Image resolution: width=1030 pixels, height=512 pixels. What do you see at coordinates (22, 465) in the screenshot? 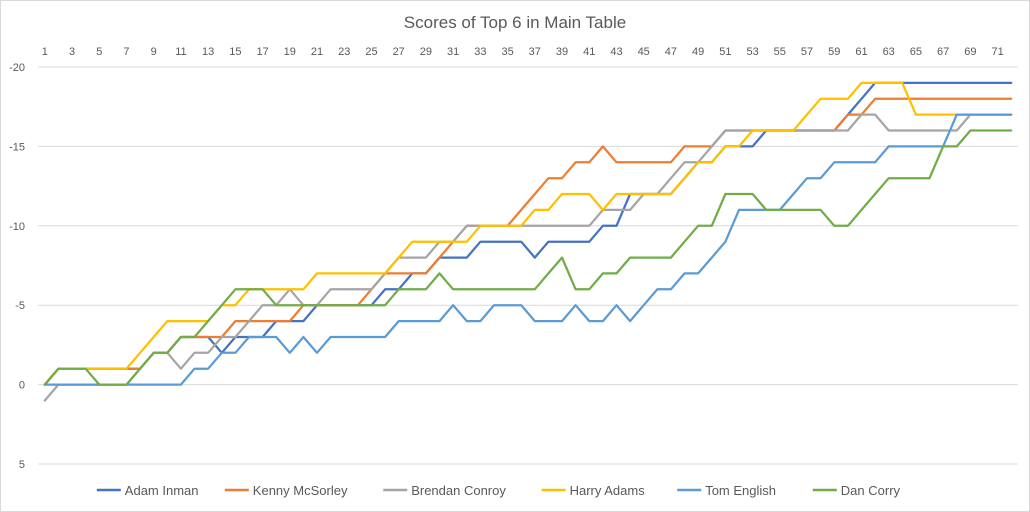
I see `y-tick-label: 5` at bounding box center [22, 465].